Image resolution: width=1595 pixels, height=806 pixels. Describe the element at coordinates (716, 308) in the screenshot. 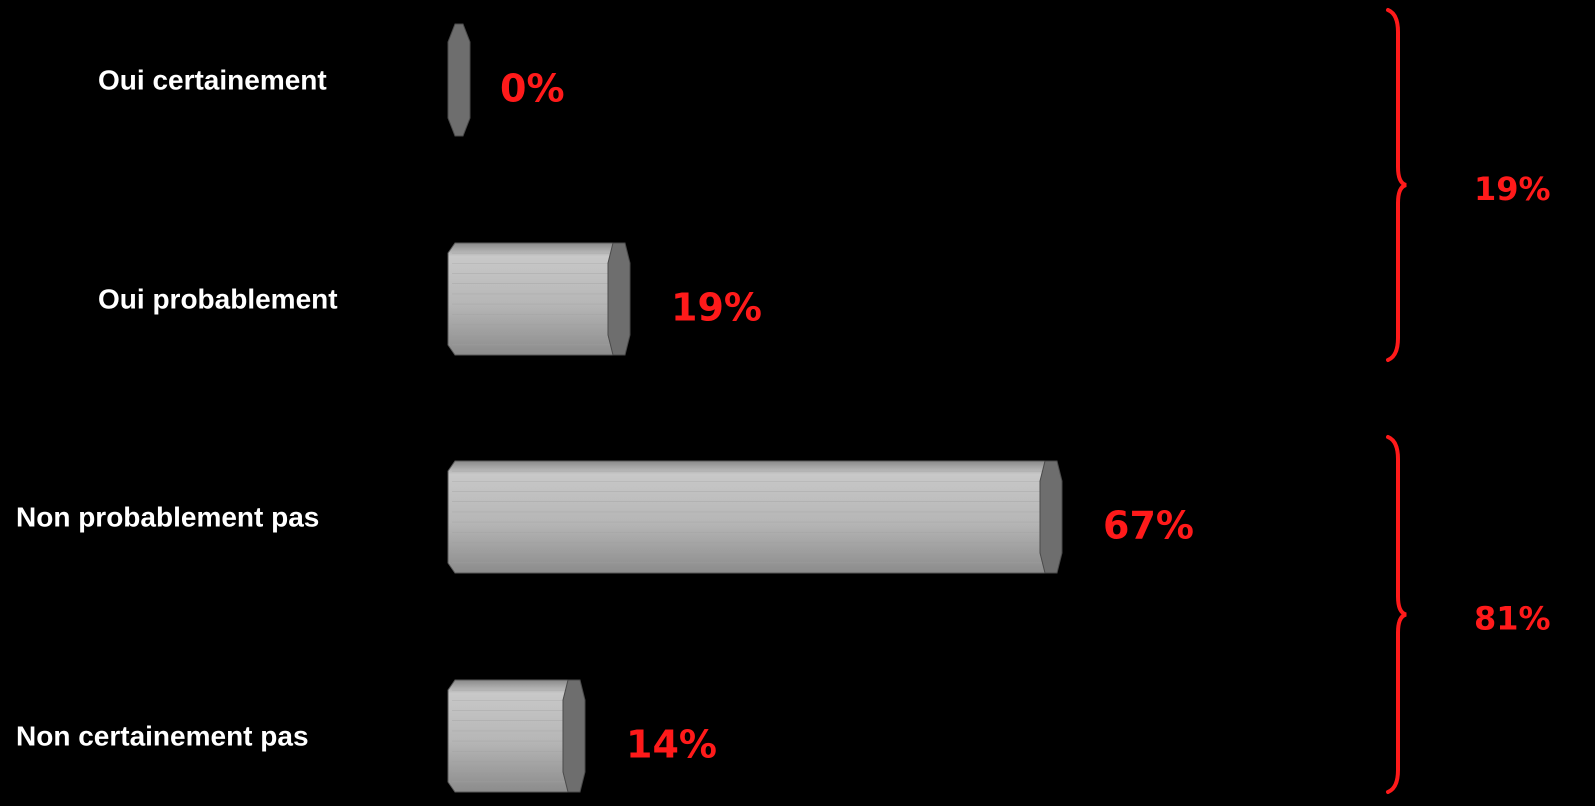

I see `value-label-oui-probablement: 19%` at that location.